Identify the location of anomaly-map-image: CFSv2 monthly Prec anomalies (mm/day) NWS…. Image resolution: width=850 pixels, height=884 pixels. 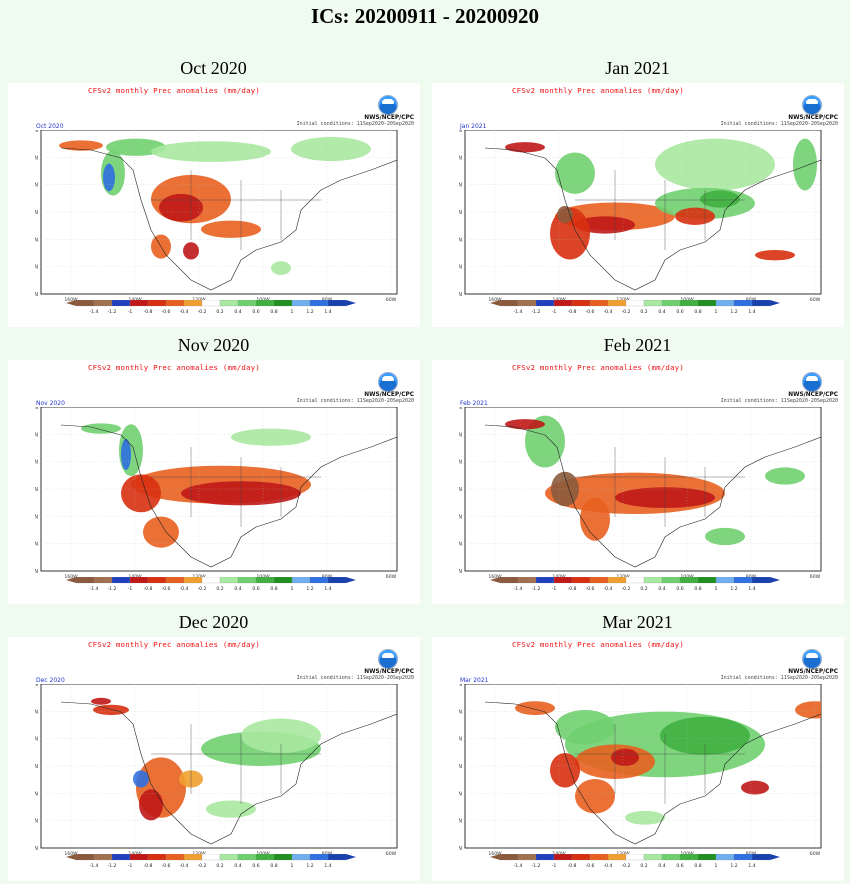
(214, 482).